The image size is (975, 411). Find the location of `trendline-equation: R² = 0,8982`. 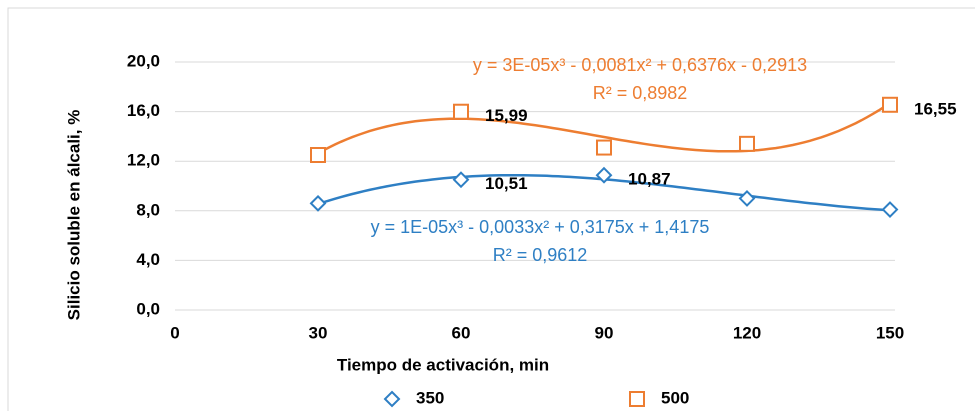

trendline-equation: R² = 0,8982 is located at coordinates (640, 93).